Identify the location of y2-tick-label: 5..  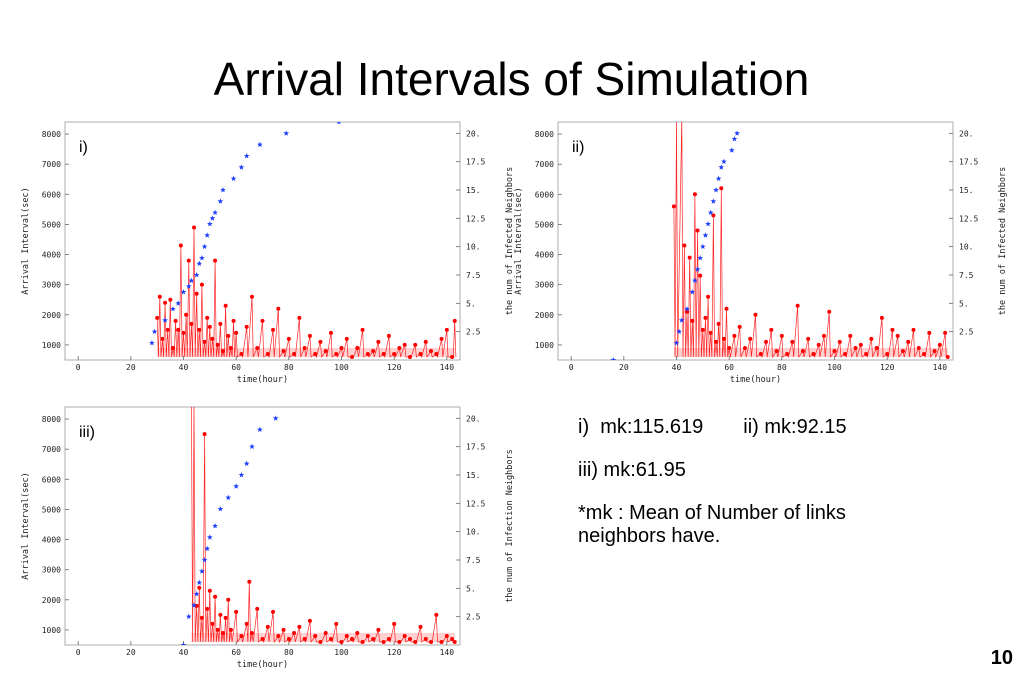
(471, 303).